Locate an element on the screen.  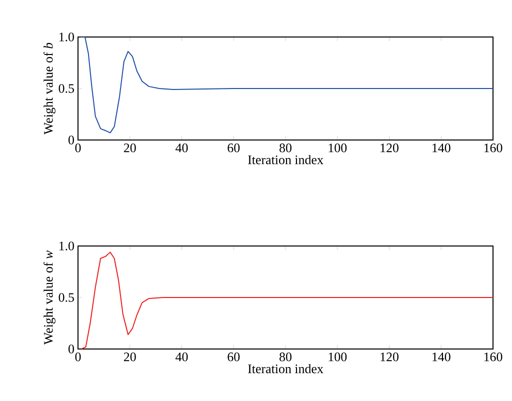
y-axis-title: Weight value of b is located at coordinates (50, 88).